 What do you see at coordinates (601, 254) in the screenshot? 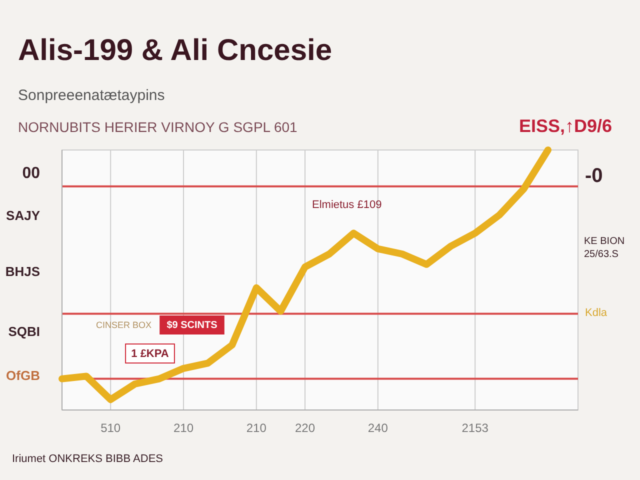
I see `text: 25/63.S` at bounding box center [601, 254].